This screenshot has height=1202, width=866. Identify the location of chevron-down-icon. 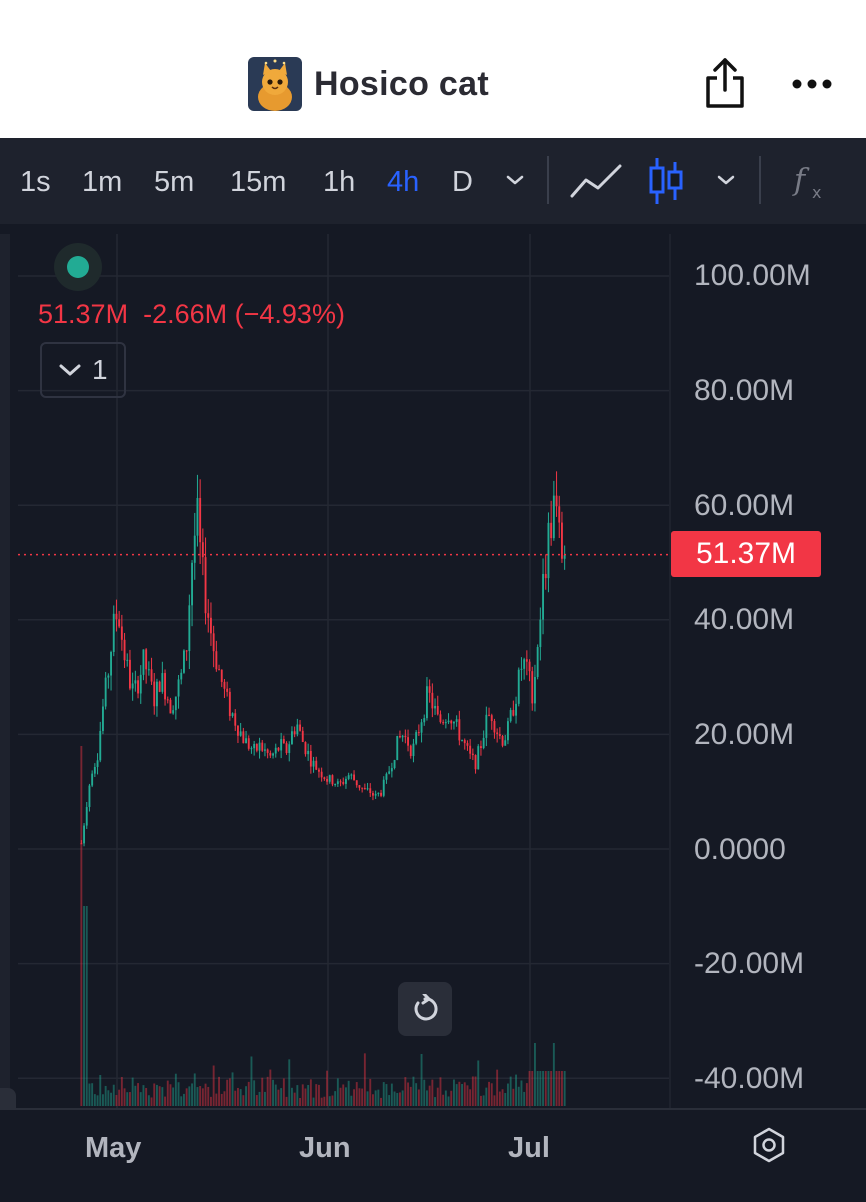
(70, 370).